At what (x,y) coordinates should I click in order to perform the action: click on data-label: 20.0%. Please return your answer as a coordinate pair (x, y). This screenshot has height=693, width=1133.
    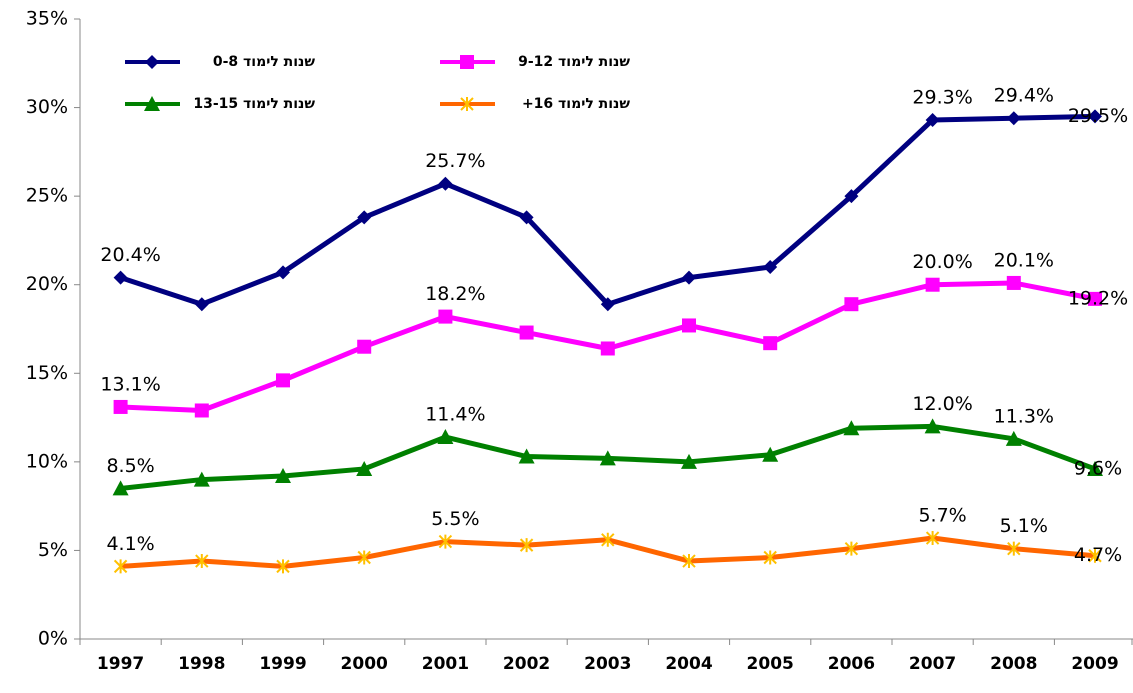
    Looking at the image, I should click on (942, 262).